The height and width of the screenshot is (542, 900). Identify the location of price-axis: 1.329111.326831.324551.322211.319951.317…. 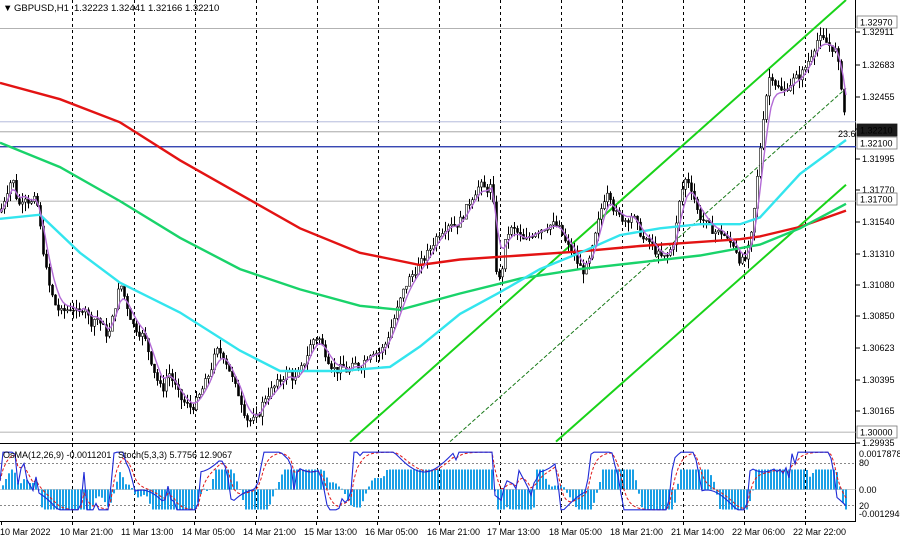
(875, 237).